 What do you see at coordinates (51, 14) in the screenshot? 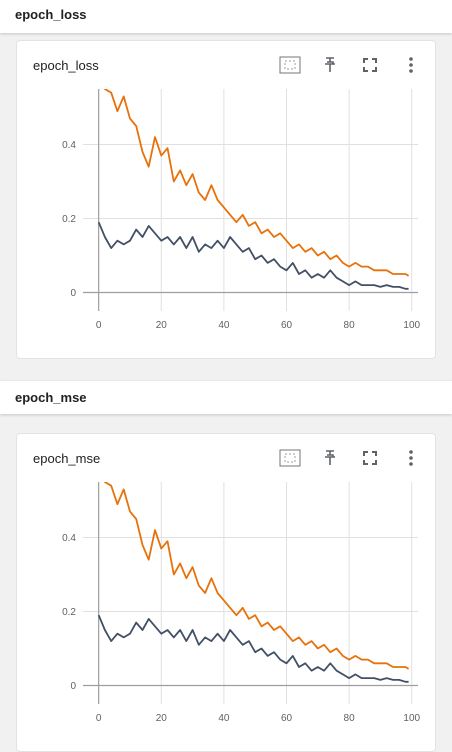
I see `section-title: epoch_loss` at bounding box center [51, 14].